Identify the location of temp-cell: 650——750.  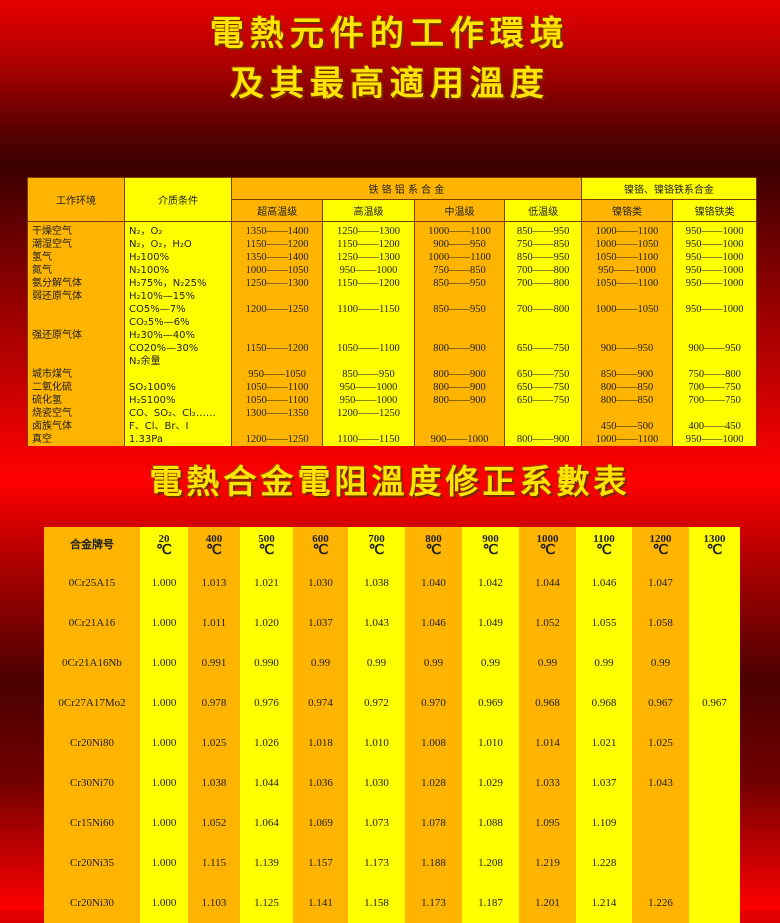
(543, 348).